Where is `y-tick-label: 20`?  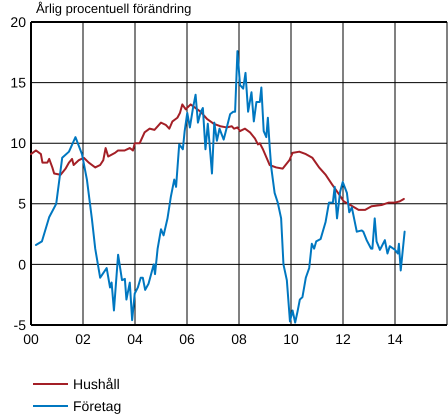 y-tick-label: 20 is located at coordinates (18, 22).